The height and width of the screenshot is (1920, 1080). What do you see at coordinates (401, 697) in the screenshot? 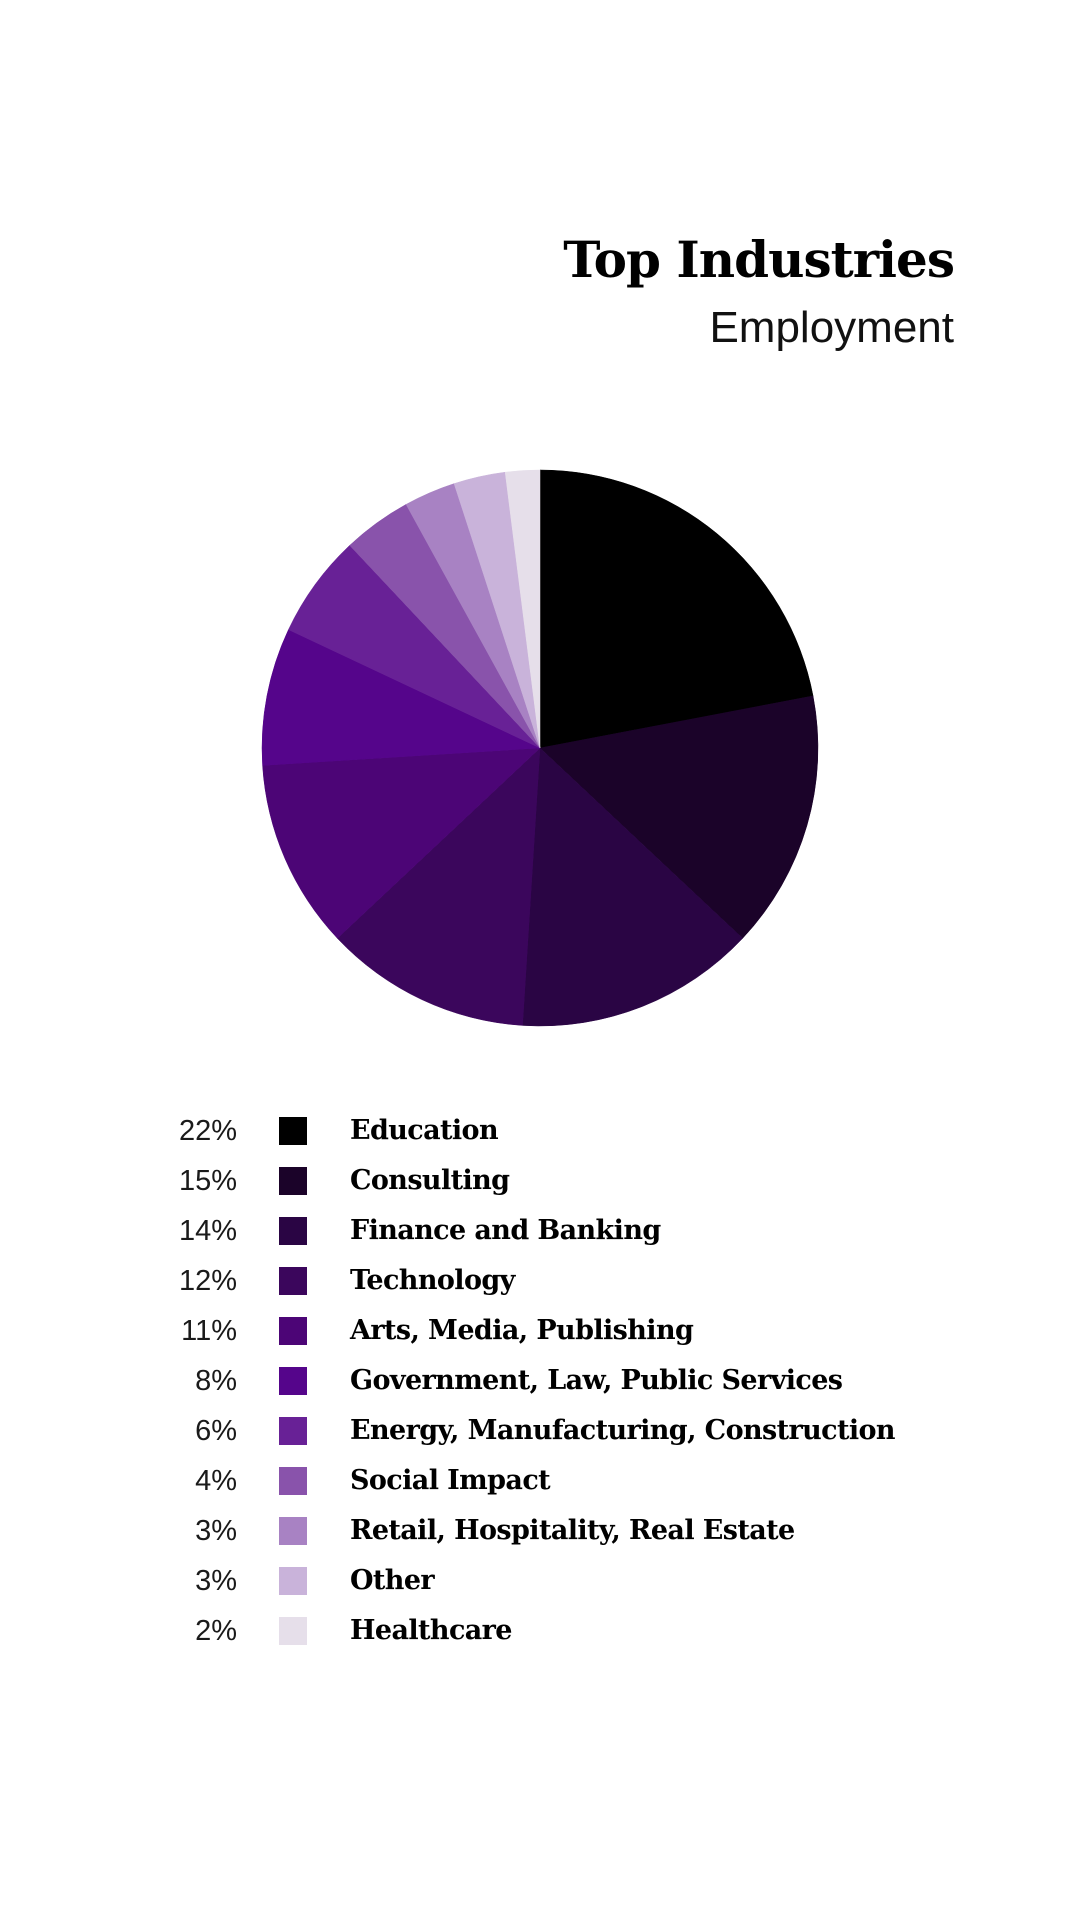
I see `pie-slice-government-law-public-services` at bounding box center [401, 697].